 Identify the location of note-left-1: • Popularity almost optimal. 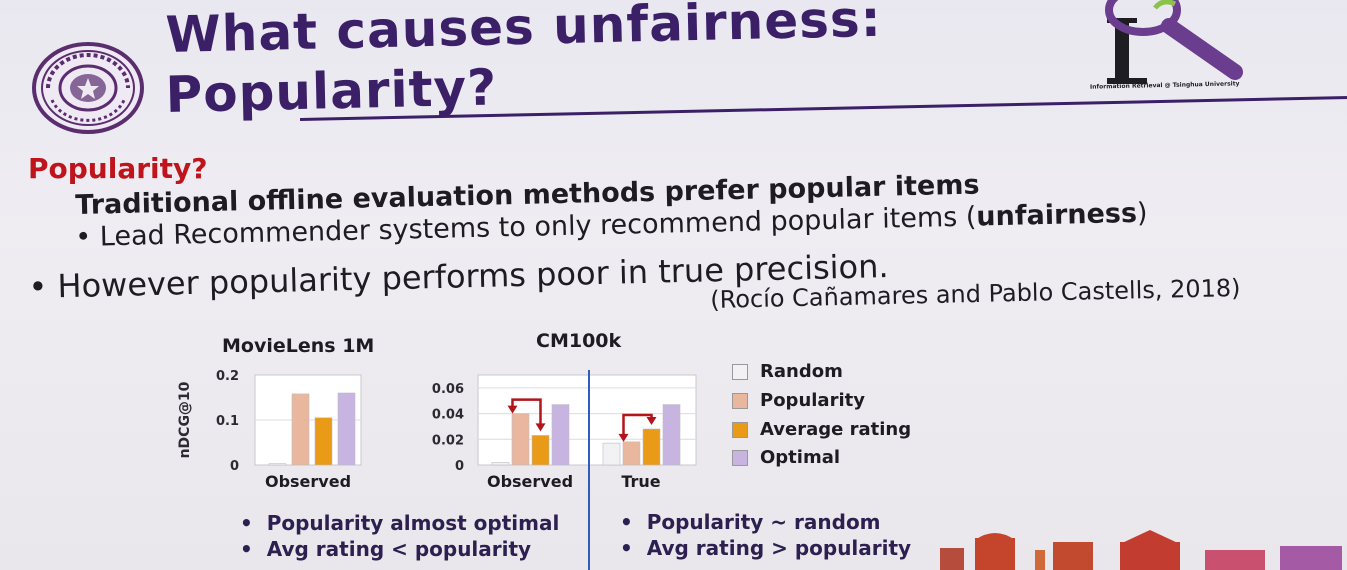
(400, 523).